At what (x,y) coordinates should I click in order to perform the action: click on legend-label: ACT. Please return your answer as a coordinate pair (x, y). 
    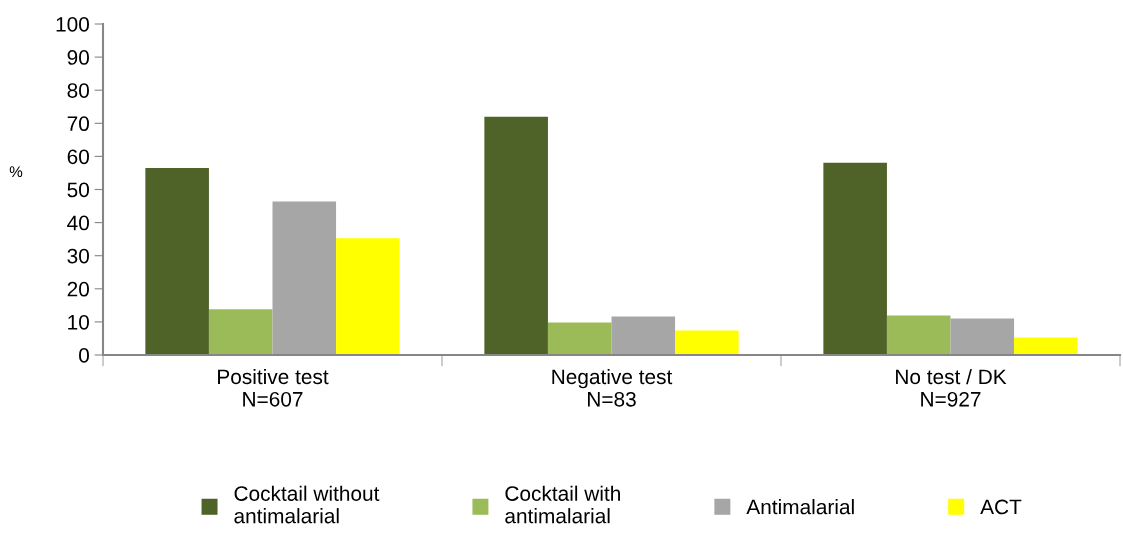
    Looking at the image, I should click on (1001, 507).